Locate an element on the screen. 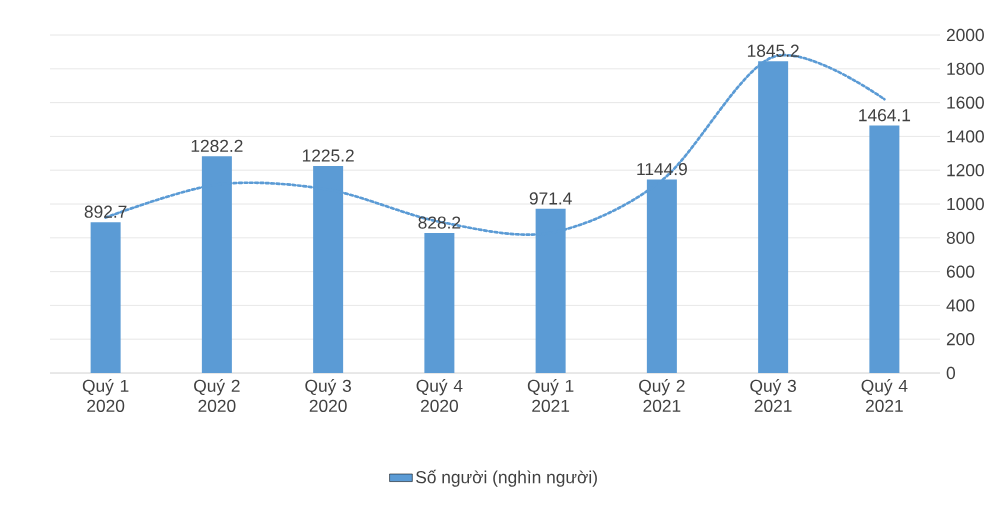 This screenshot has width=1005, height=511. x-tick-label: Quý 3 2020 is located at coordinates (328, 395).